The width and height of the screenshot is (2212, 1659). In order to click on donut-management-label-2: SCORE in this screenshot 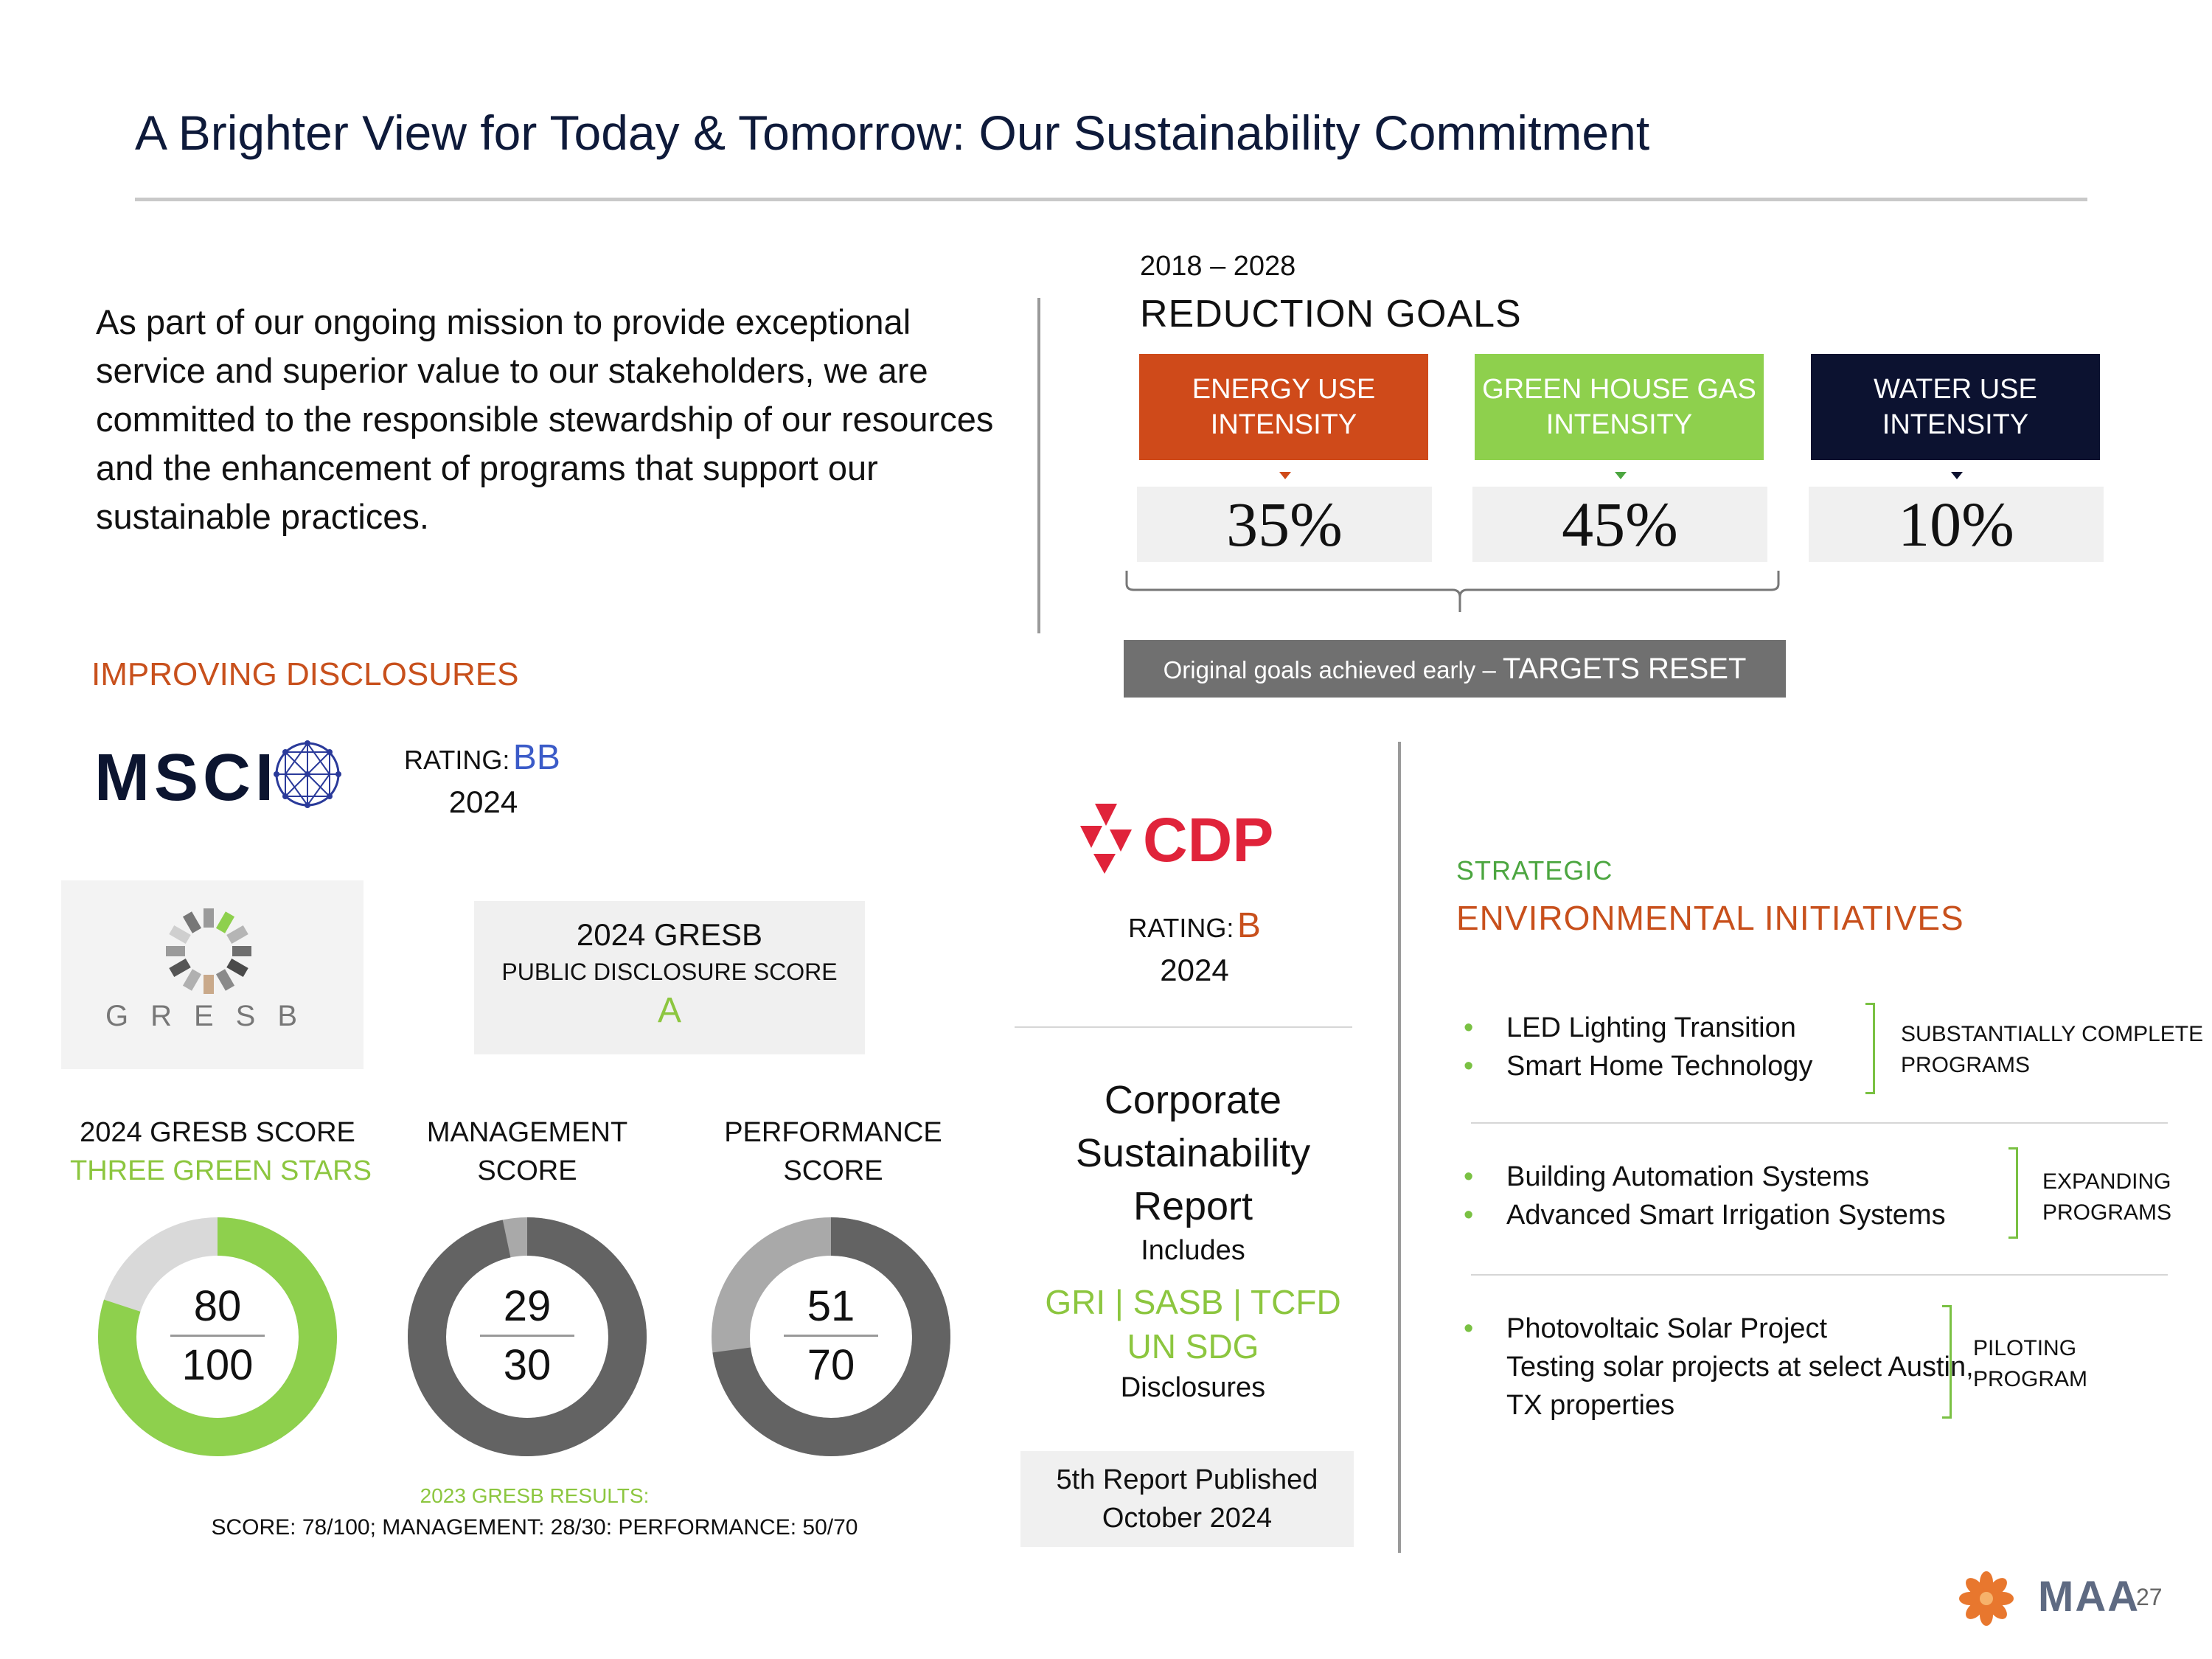, I will do `click(527, 1170)`.